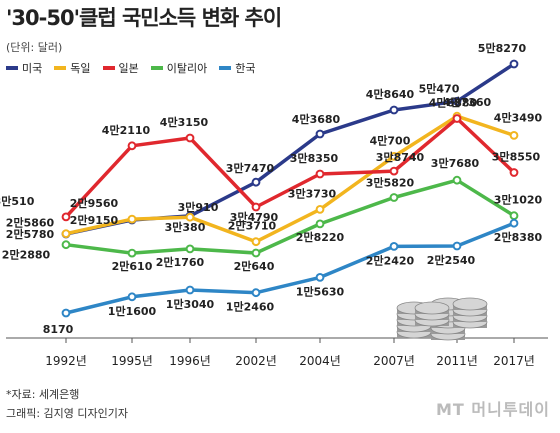 The width and height of the screenshot is (560, 433). I want to click on x-tick-label: 2002년, so click(256, 361).